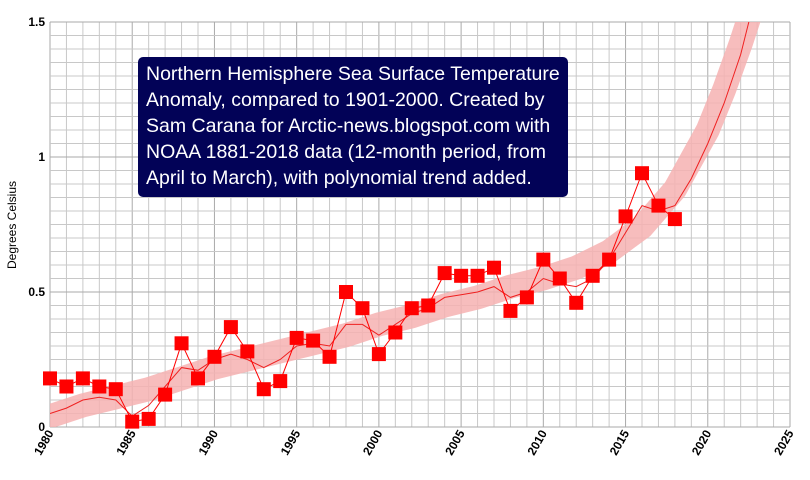  What do you see at coordinates (12, 225) in the screenshot?
I see `y-axis-label: Degrees Celsius` at bounding box center [12, 225].